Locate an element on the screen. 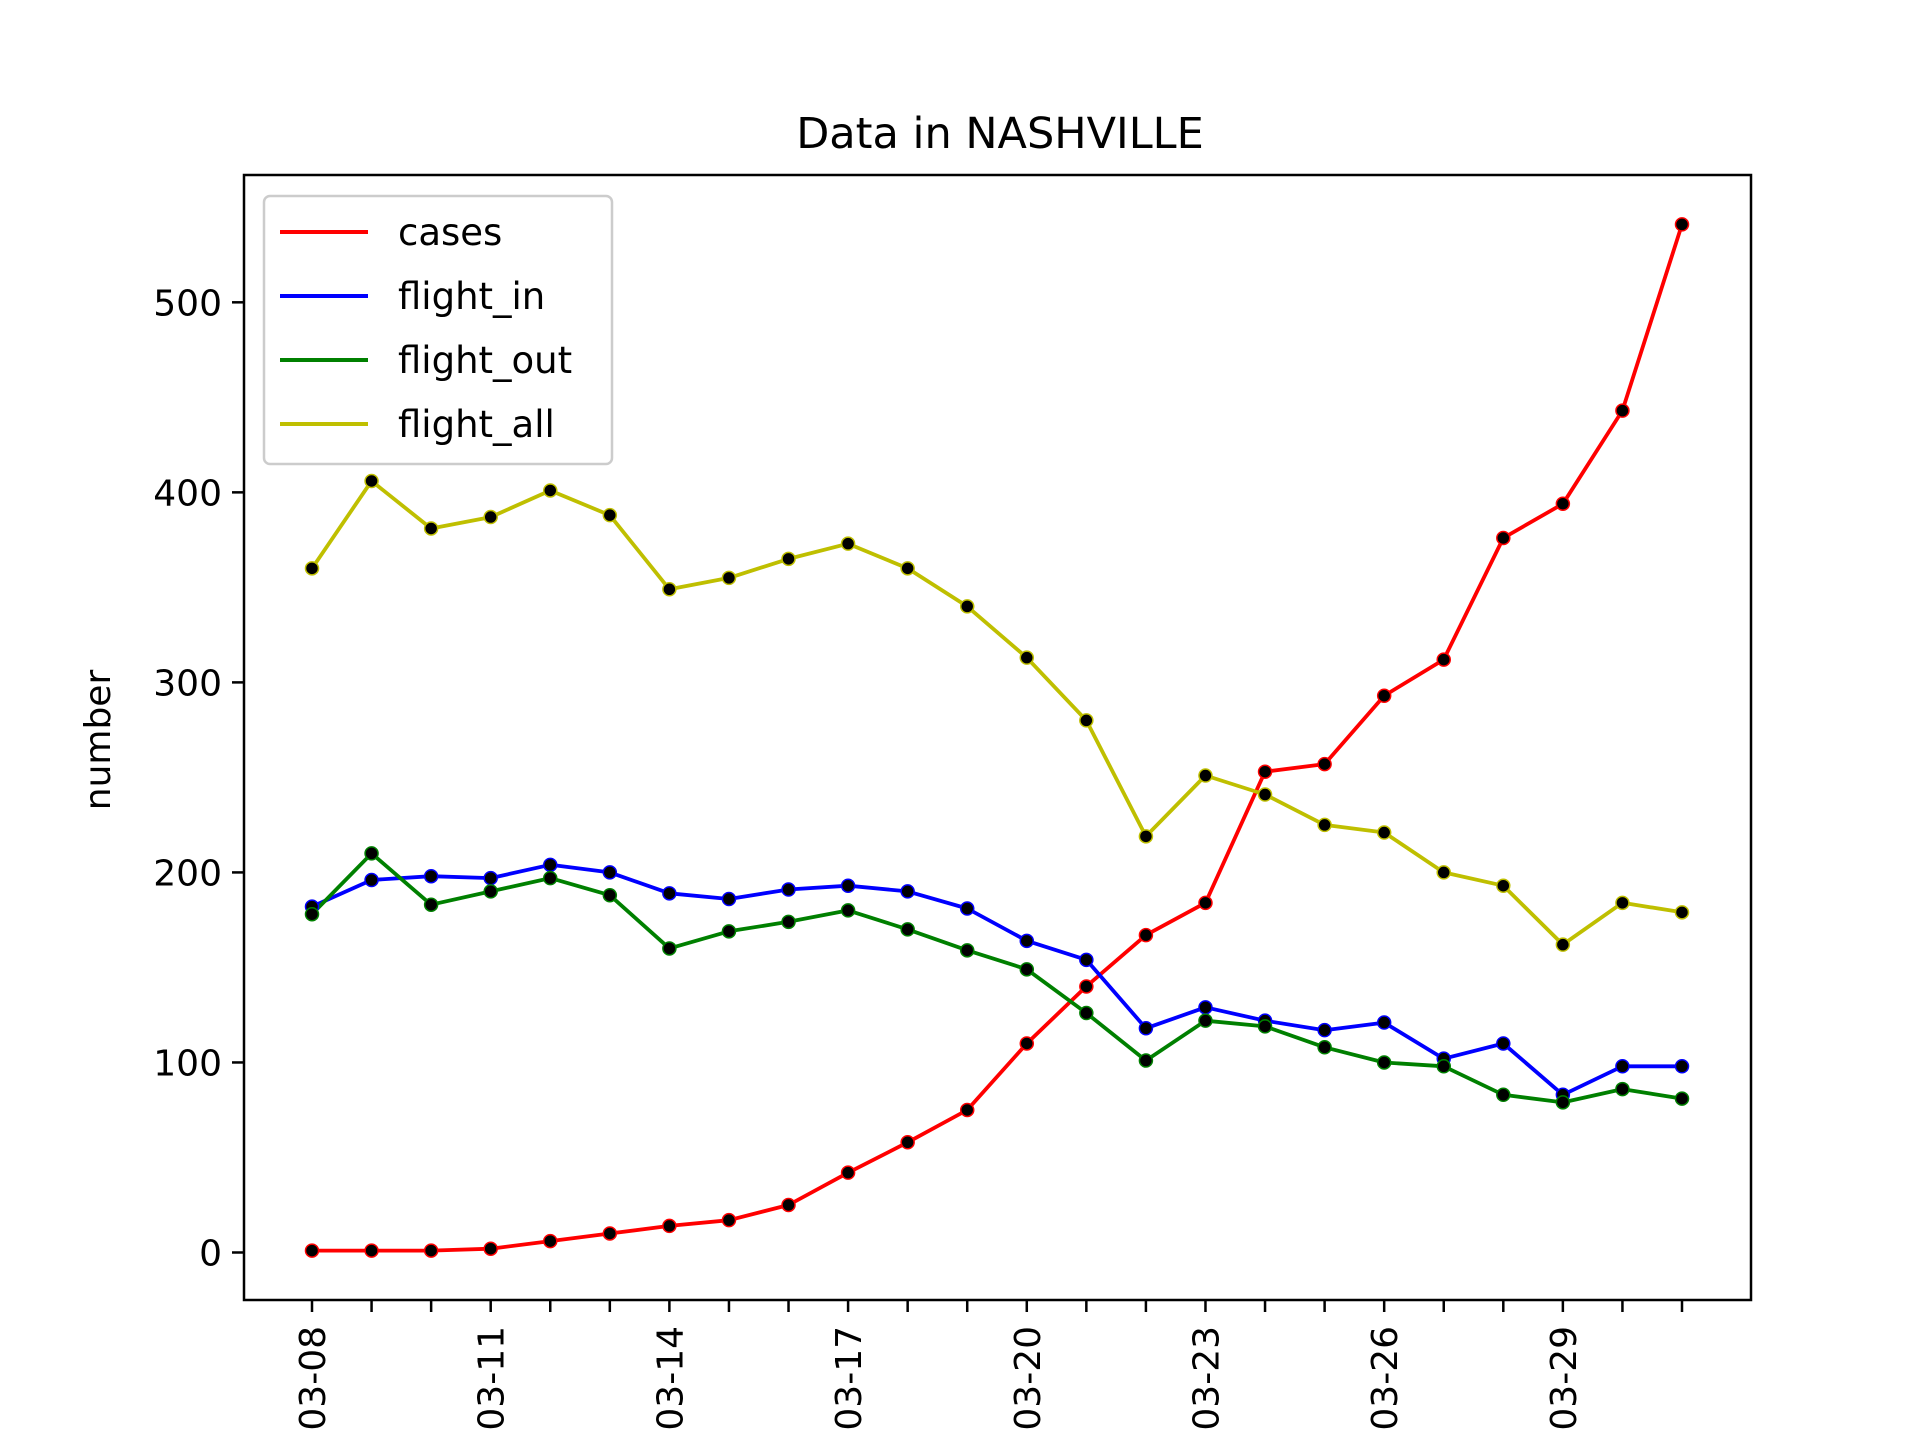 This screenshot has width=1920, height=1440. series-line-flight-out is located at coordinates (996, 978).